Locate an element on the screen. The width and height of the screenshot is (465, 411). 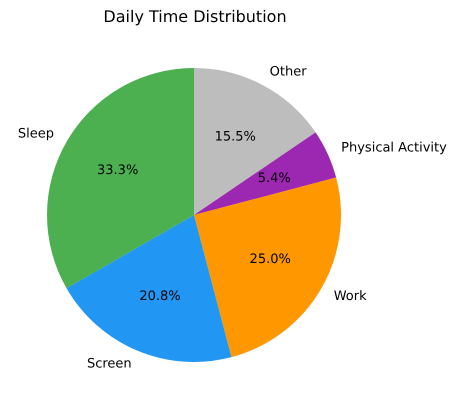
slice-label: Physical Activity is located at coordinates (394, 148).